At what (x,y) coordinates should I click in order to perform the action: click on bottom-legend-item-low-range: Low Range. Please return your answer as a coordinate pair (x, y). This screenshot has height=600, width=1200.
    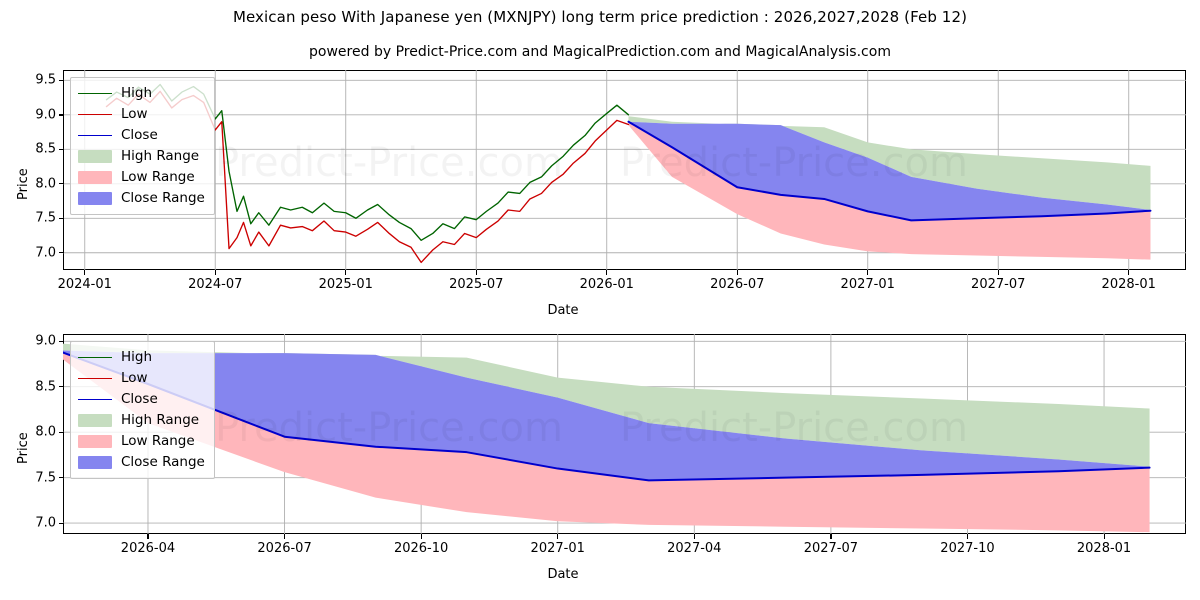
    Looking at the image, I should click on (141, 441).